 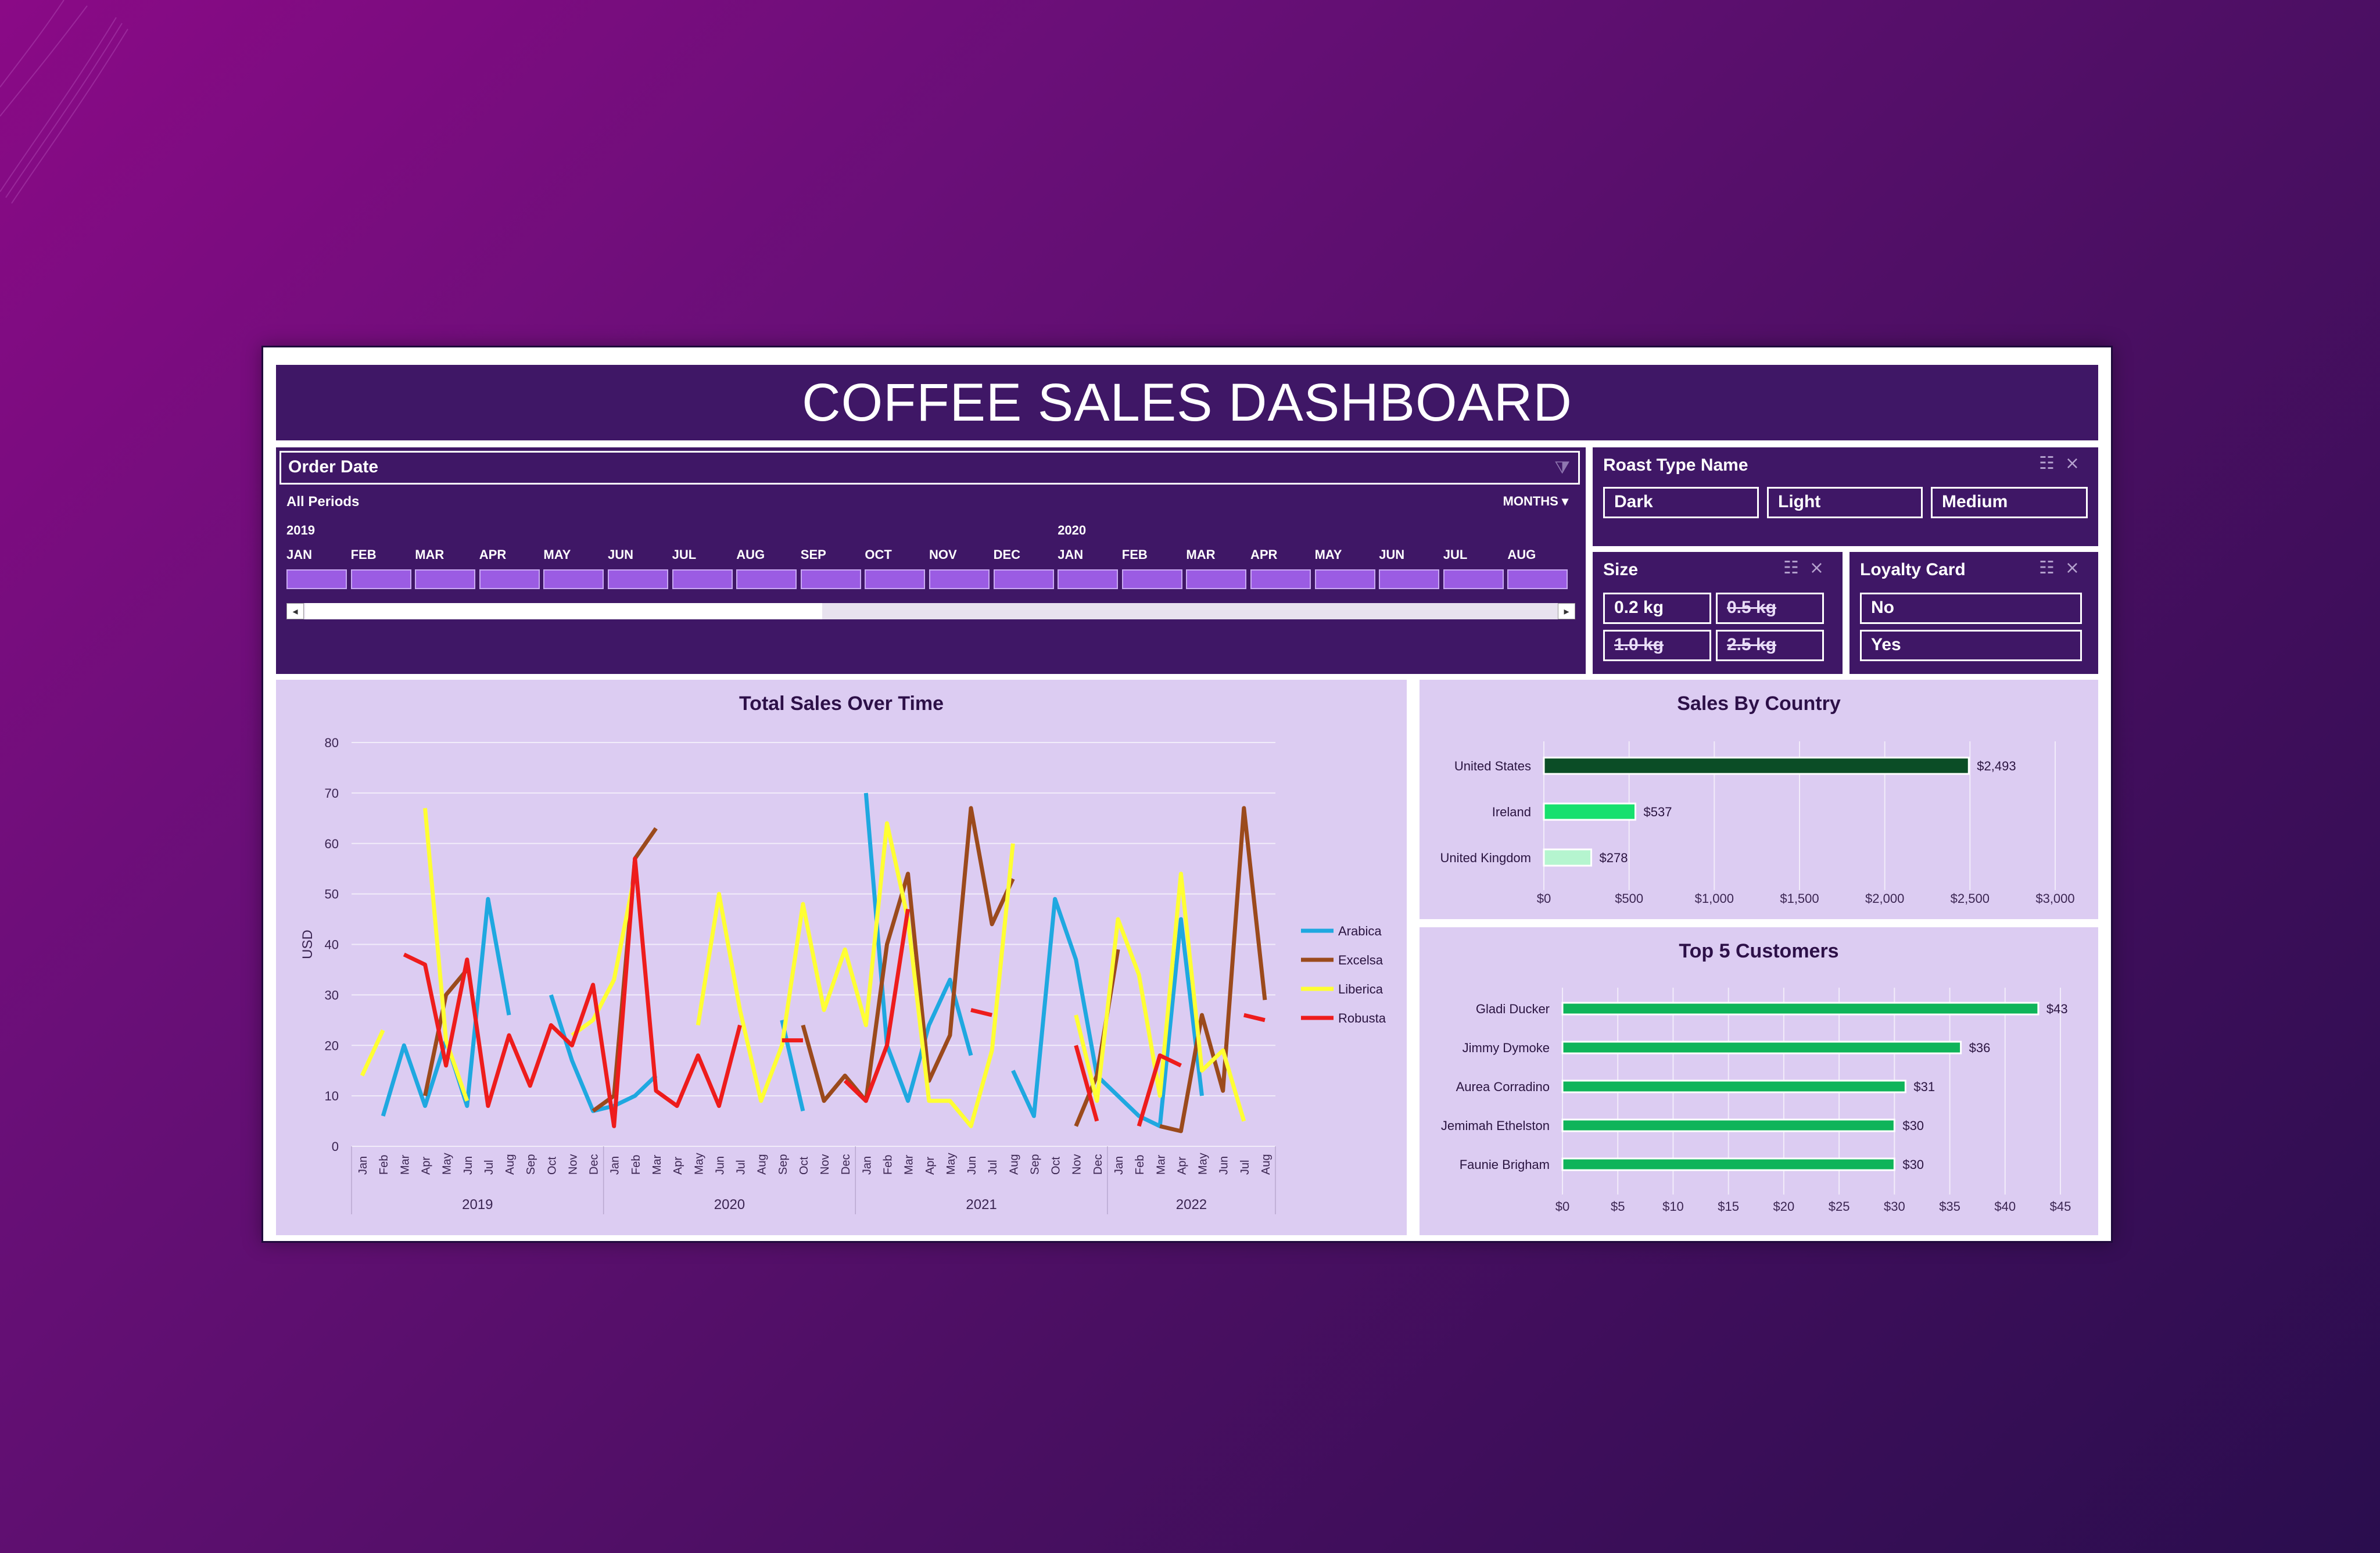 What do you see at coordinates (1618, 1207) in the screenshot?
I see `x-tick-label: $5` at bounding box center [1618, 1207].